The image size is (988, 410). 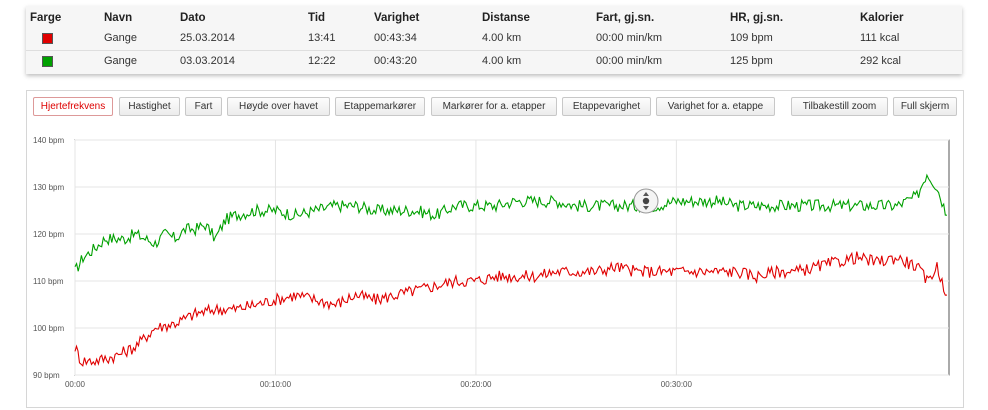 I want to click on cell-dato: 03.03.2014, so click(x=208, y=61).